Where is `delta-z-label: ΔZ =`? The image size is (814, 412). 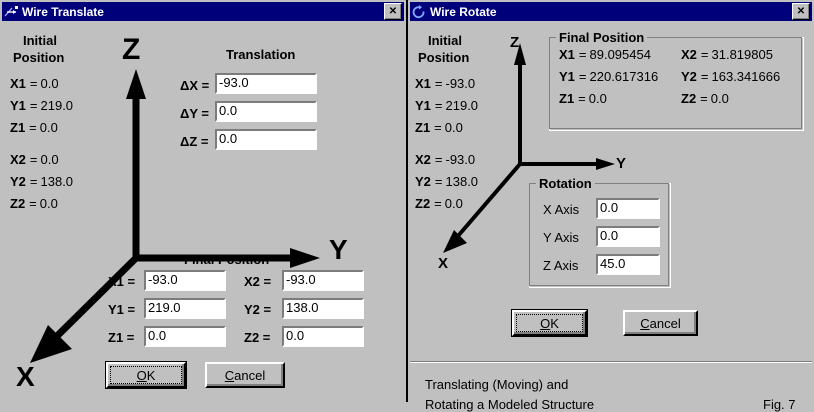
delta-z-label: ΔZ = is located at coordinates (194, 141).